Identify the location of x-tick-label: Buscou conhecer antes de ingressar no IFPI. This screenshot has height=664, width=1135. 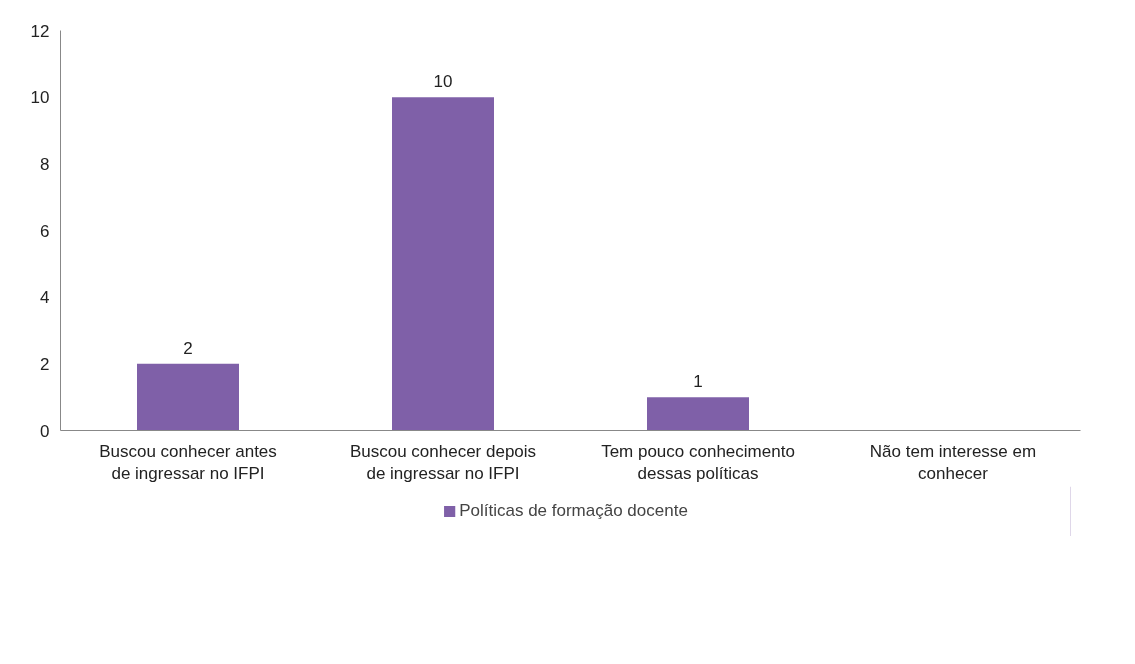
(188, 462).